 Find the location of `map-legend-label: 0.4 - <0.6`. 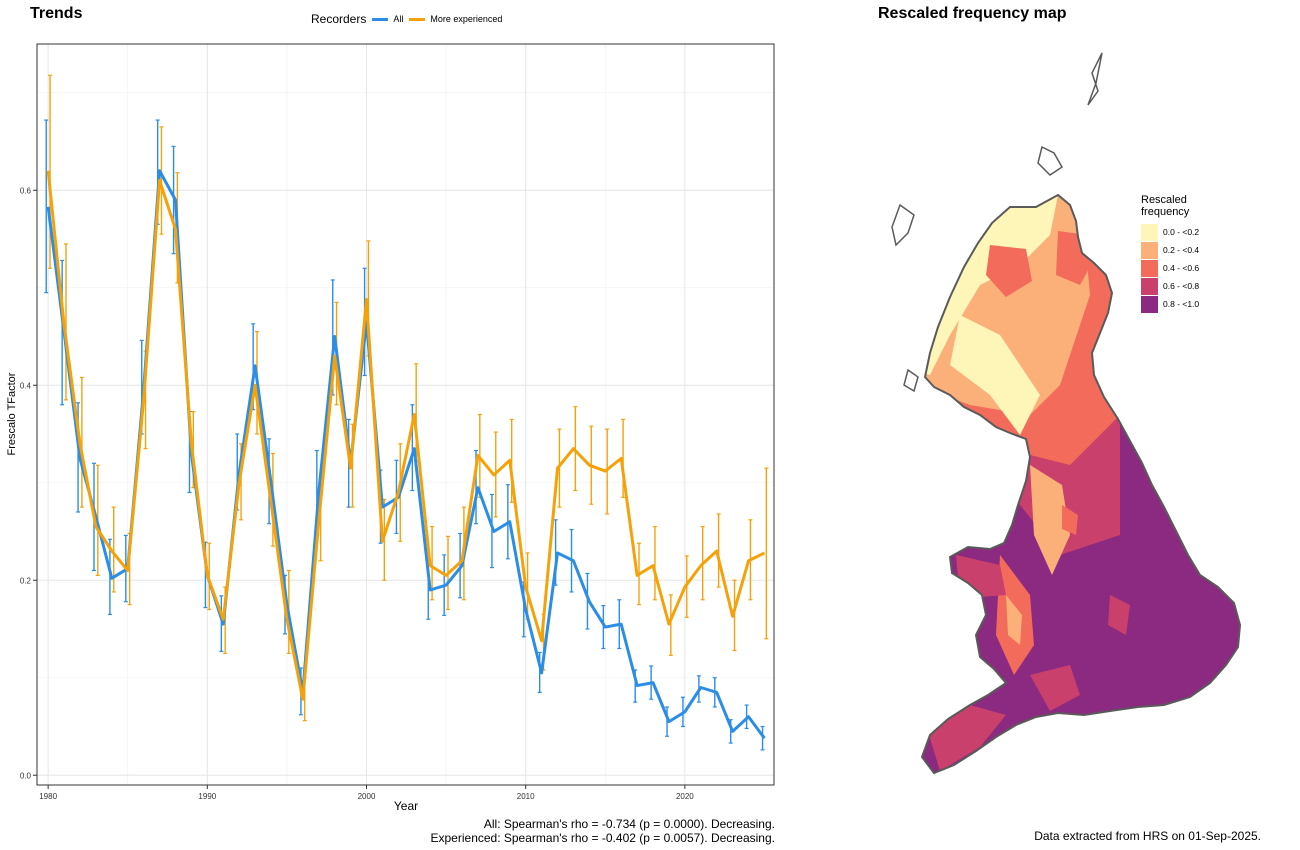

map-legend-label: 0.4 - <0.6 is located at coordinates (1181, 268).